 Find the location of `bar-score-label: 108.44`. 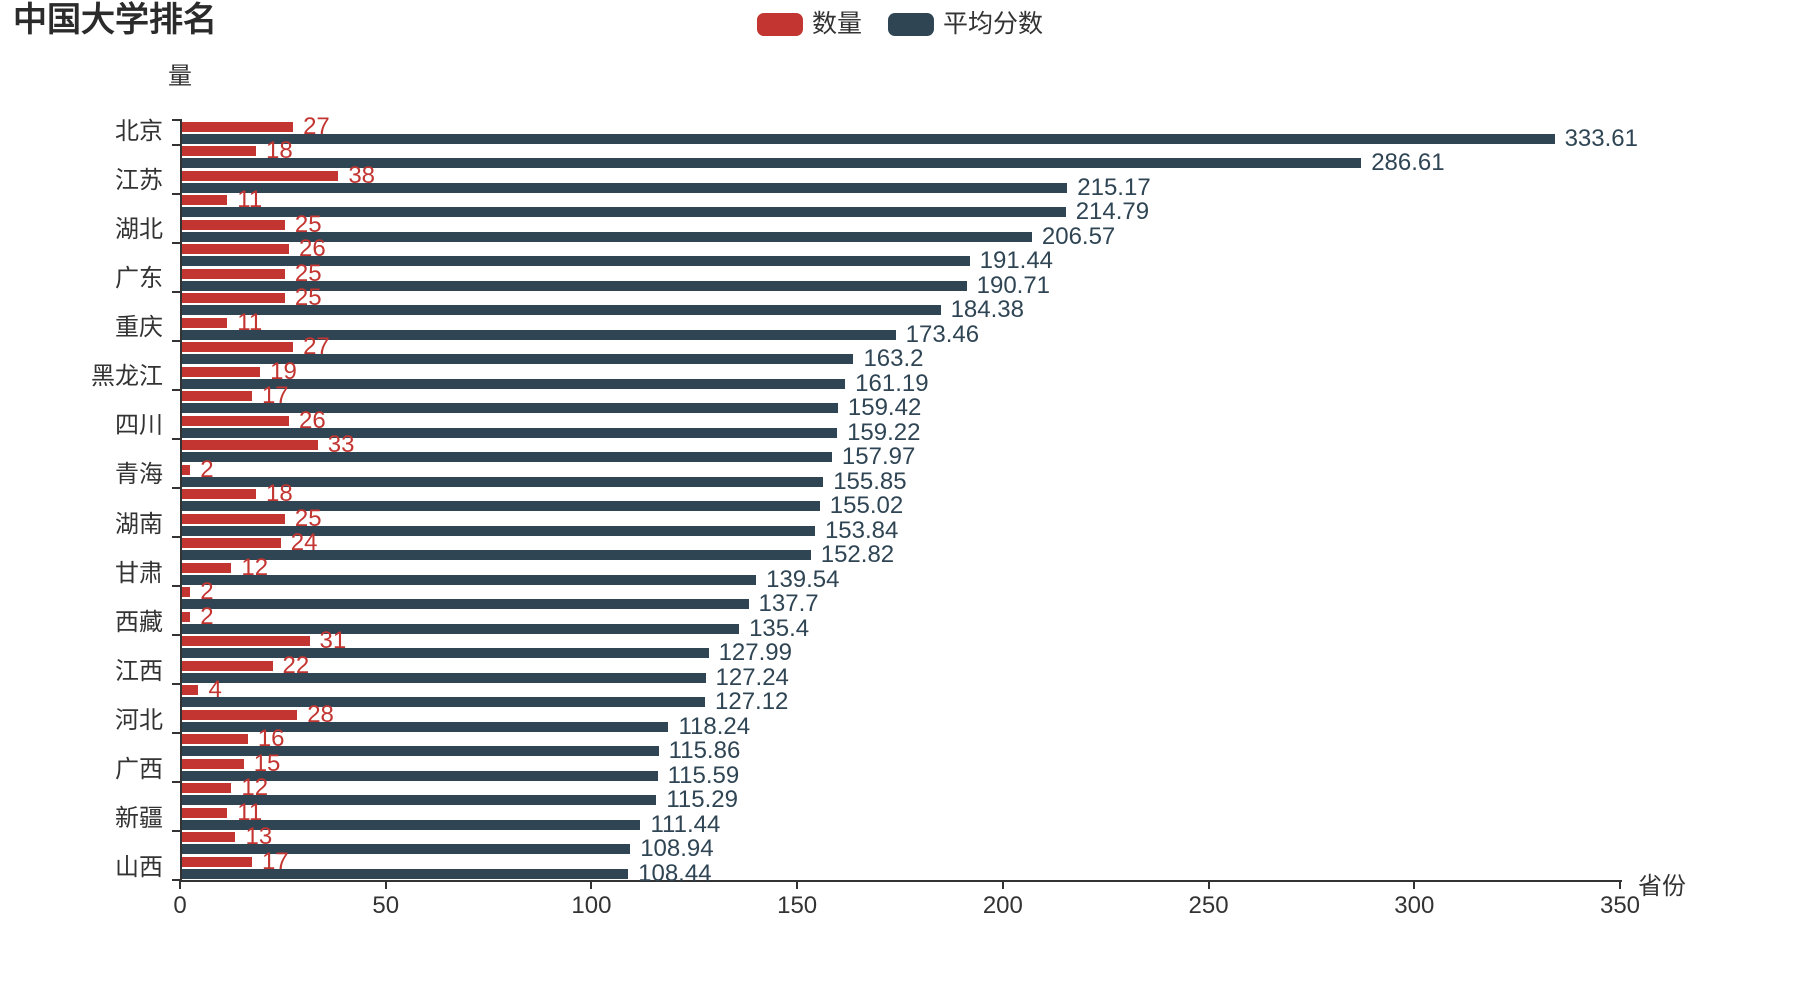

bar-score-label: 108.44 is located at coordinates (675, 873).